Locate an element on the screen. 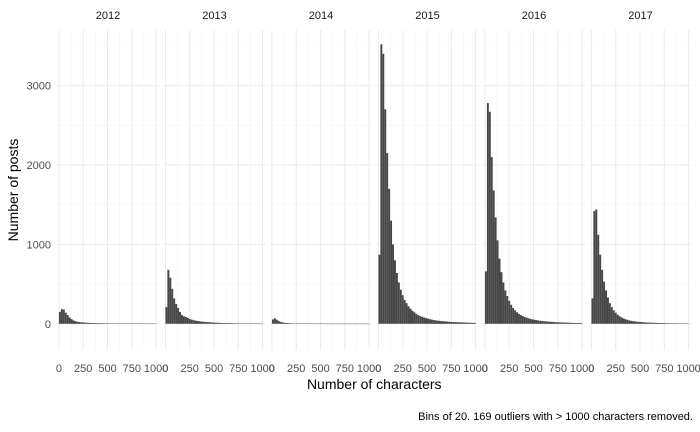 The width and height of the screenshot is (700, 432). y-axis: 0 1000 2000 3000 is located at coordinates (39, 206).